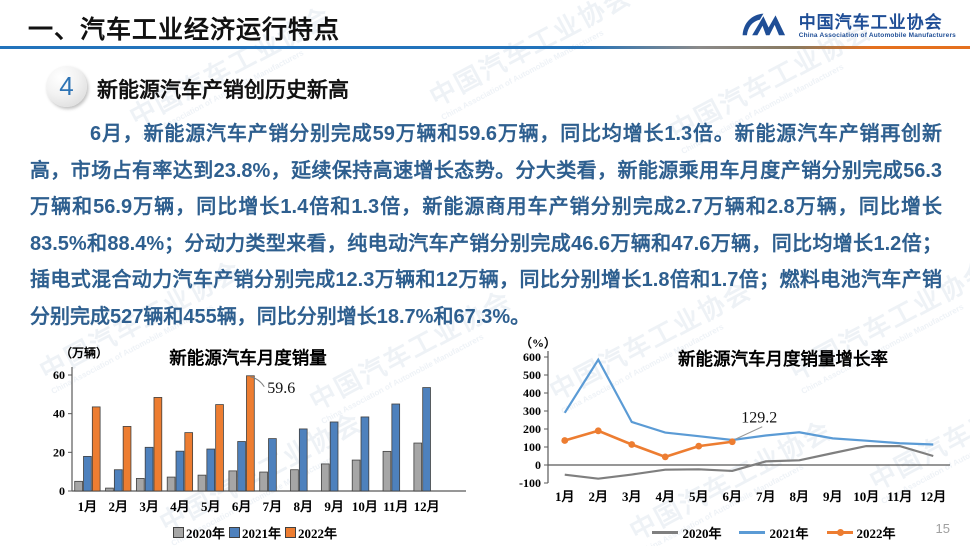  Describe the element at coordinates (749, 462) in the screenshot. I see `line-series-2020年` at that location.